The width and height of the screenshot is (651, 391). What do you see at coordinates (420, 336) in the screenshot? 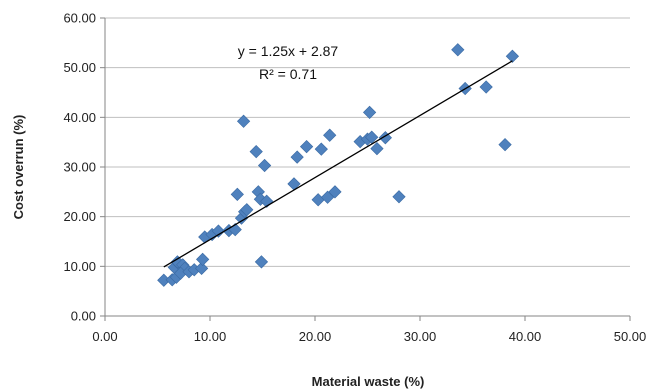
I see `x-tick-label: 30.00` at bounding box center [420, 336].